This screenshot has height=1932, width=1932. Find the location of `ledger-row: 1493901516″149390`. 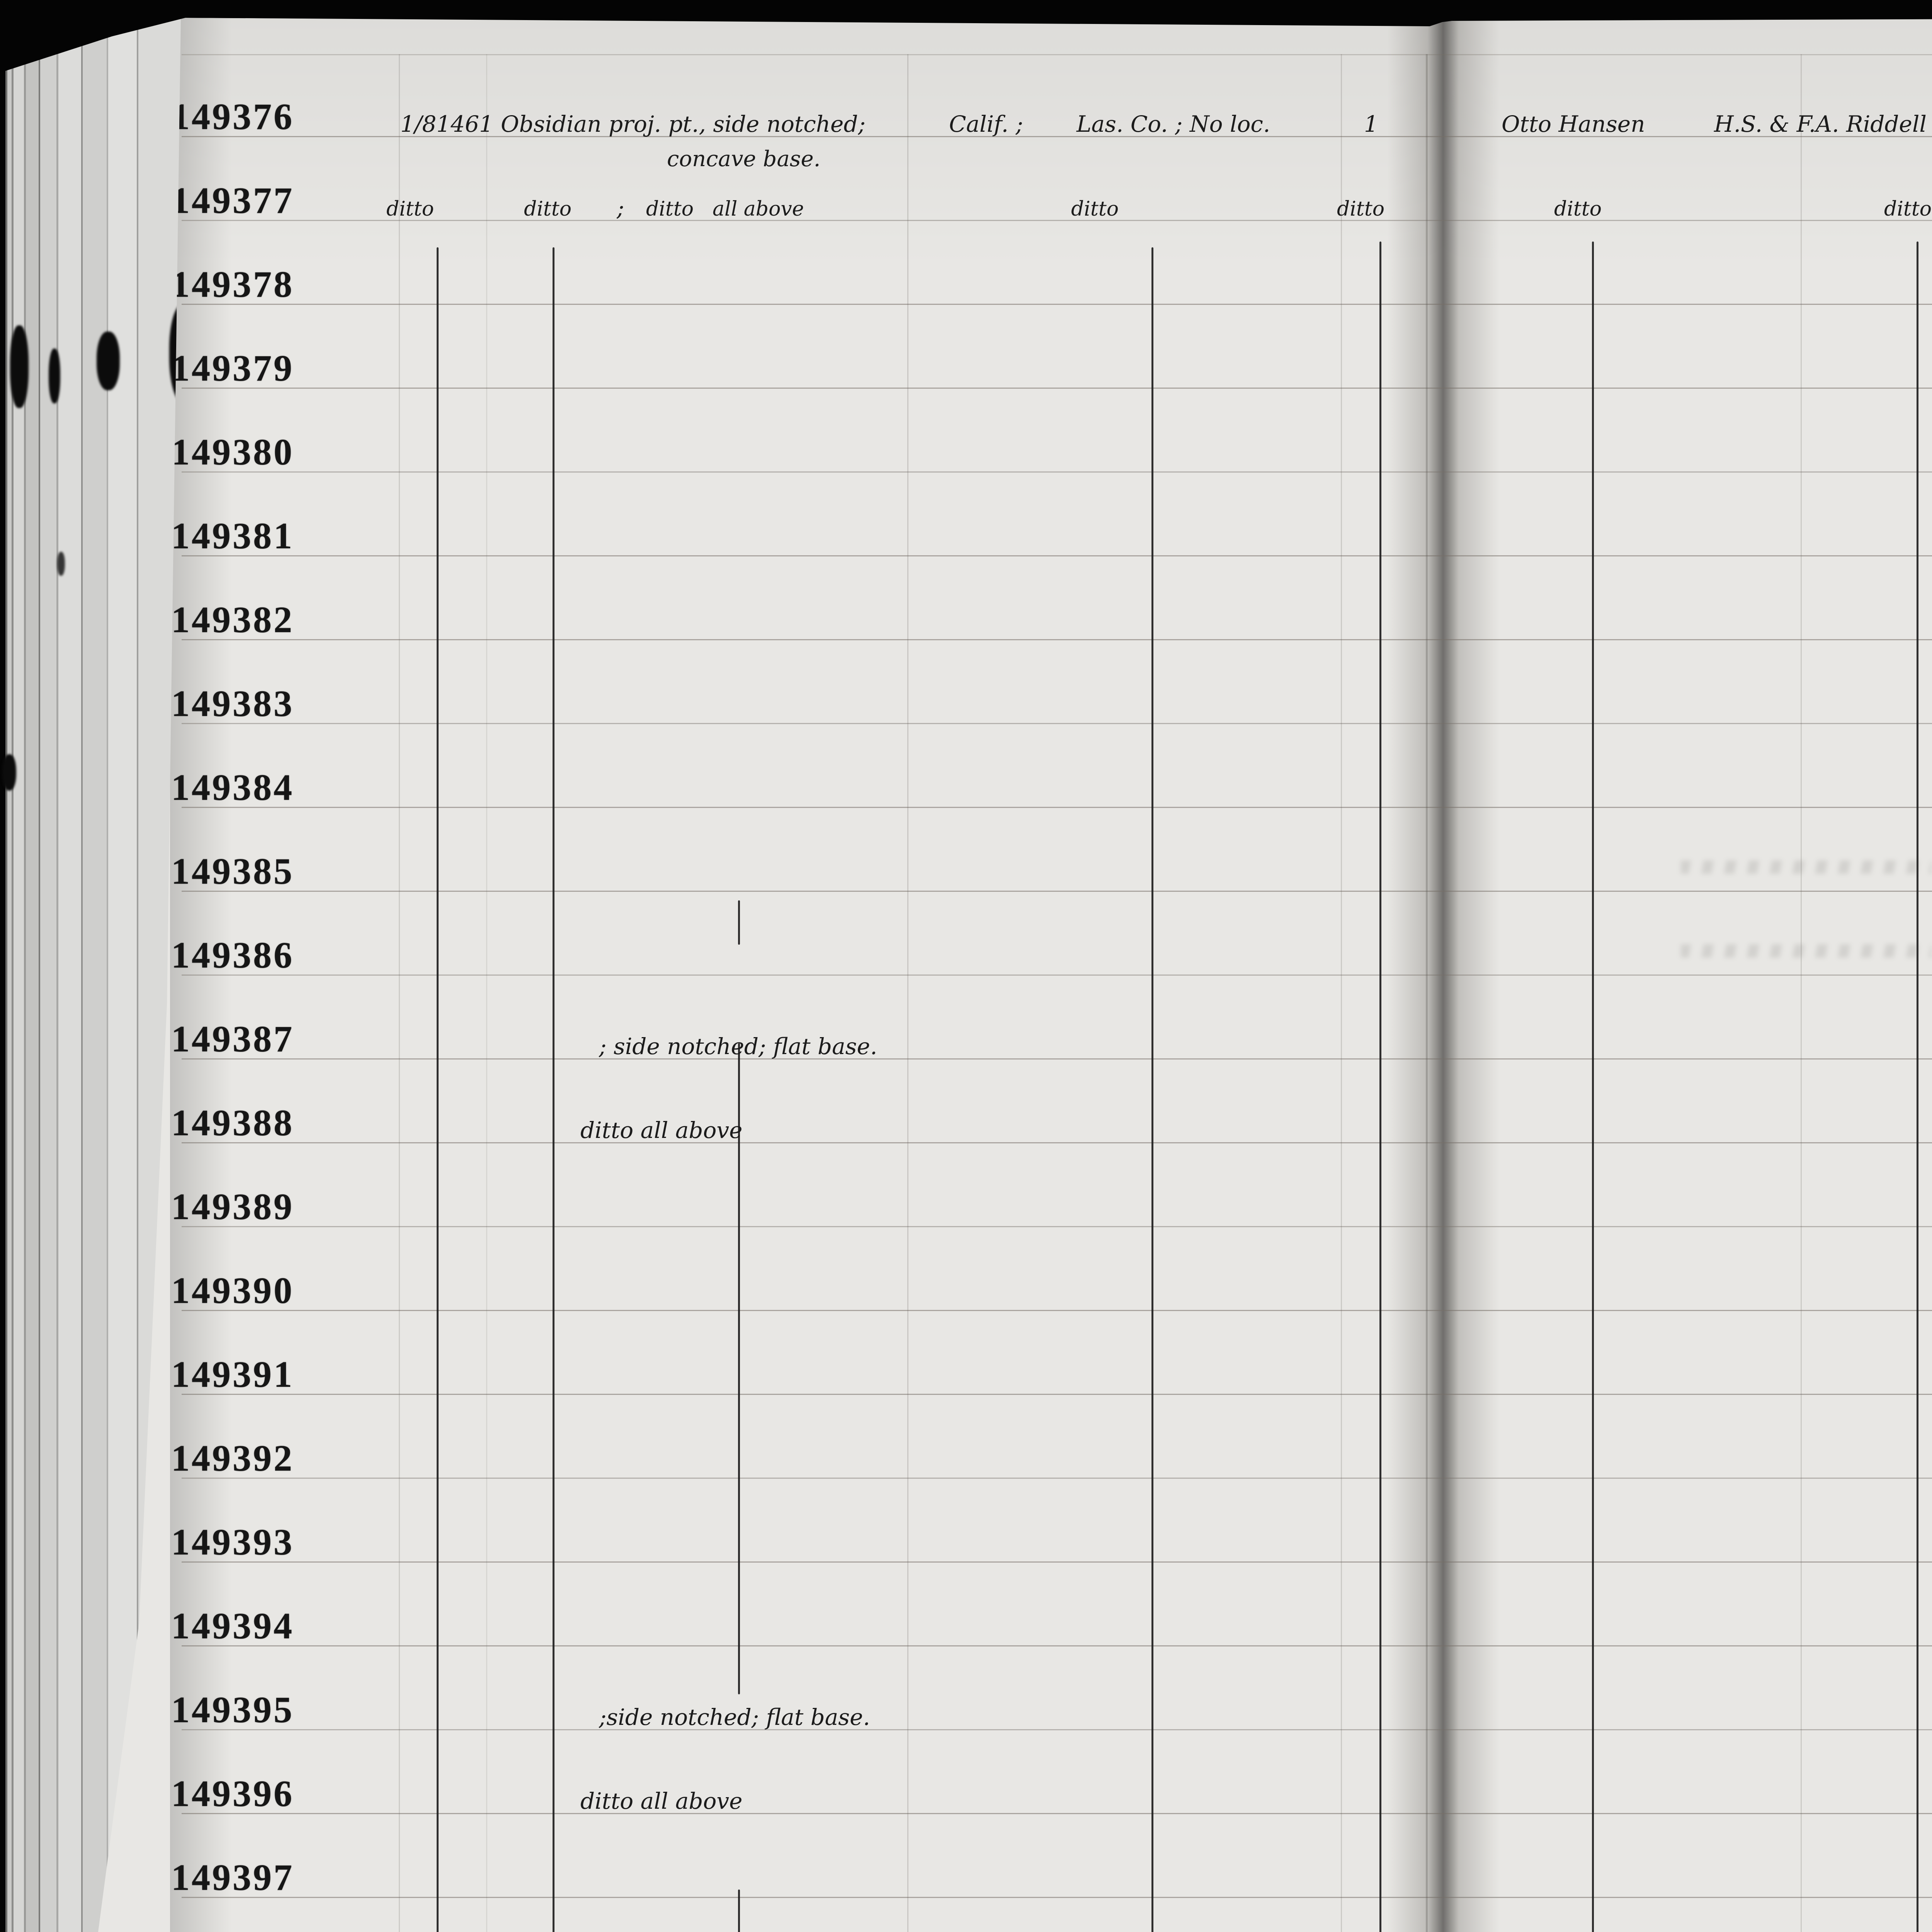

ledger-row: 1493901516″149390 is located at coordinates (999, 1288).